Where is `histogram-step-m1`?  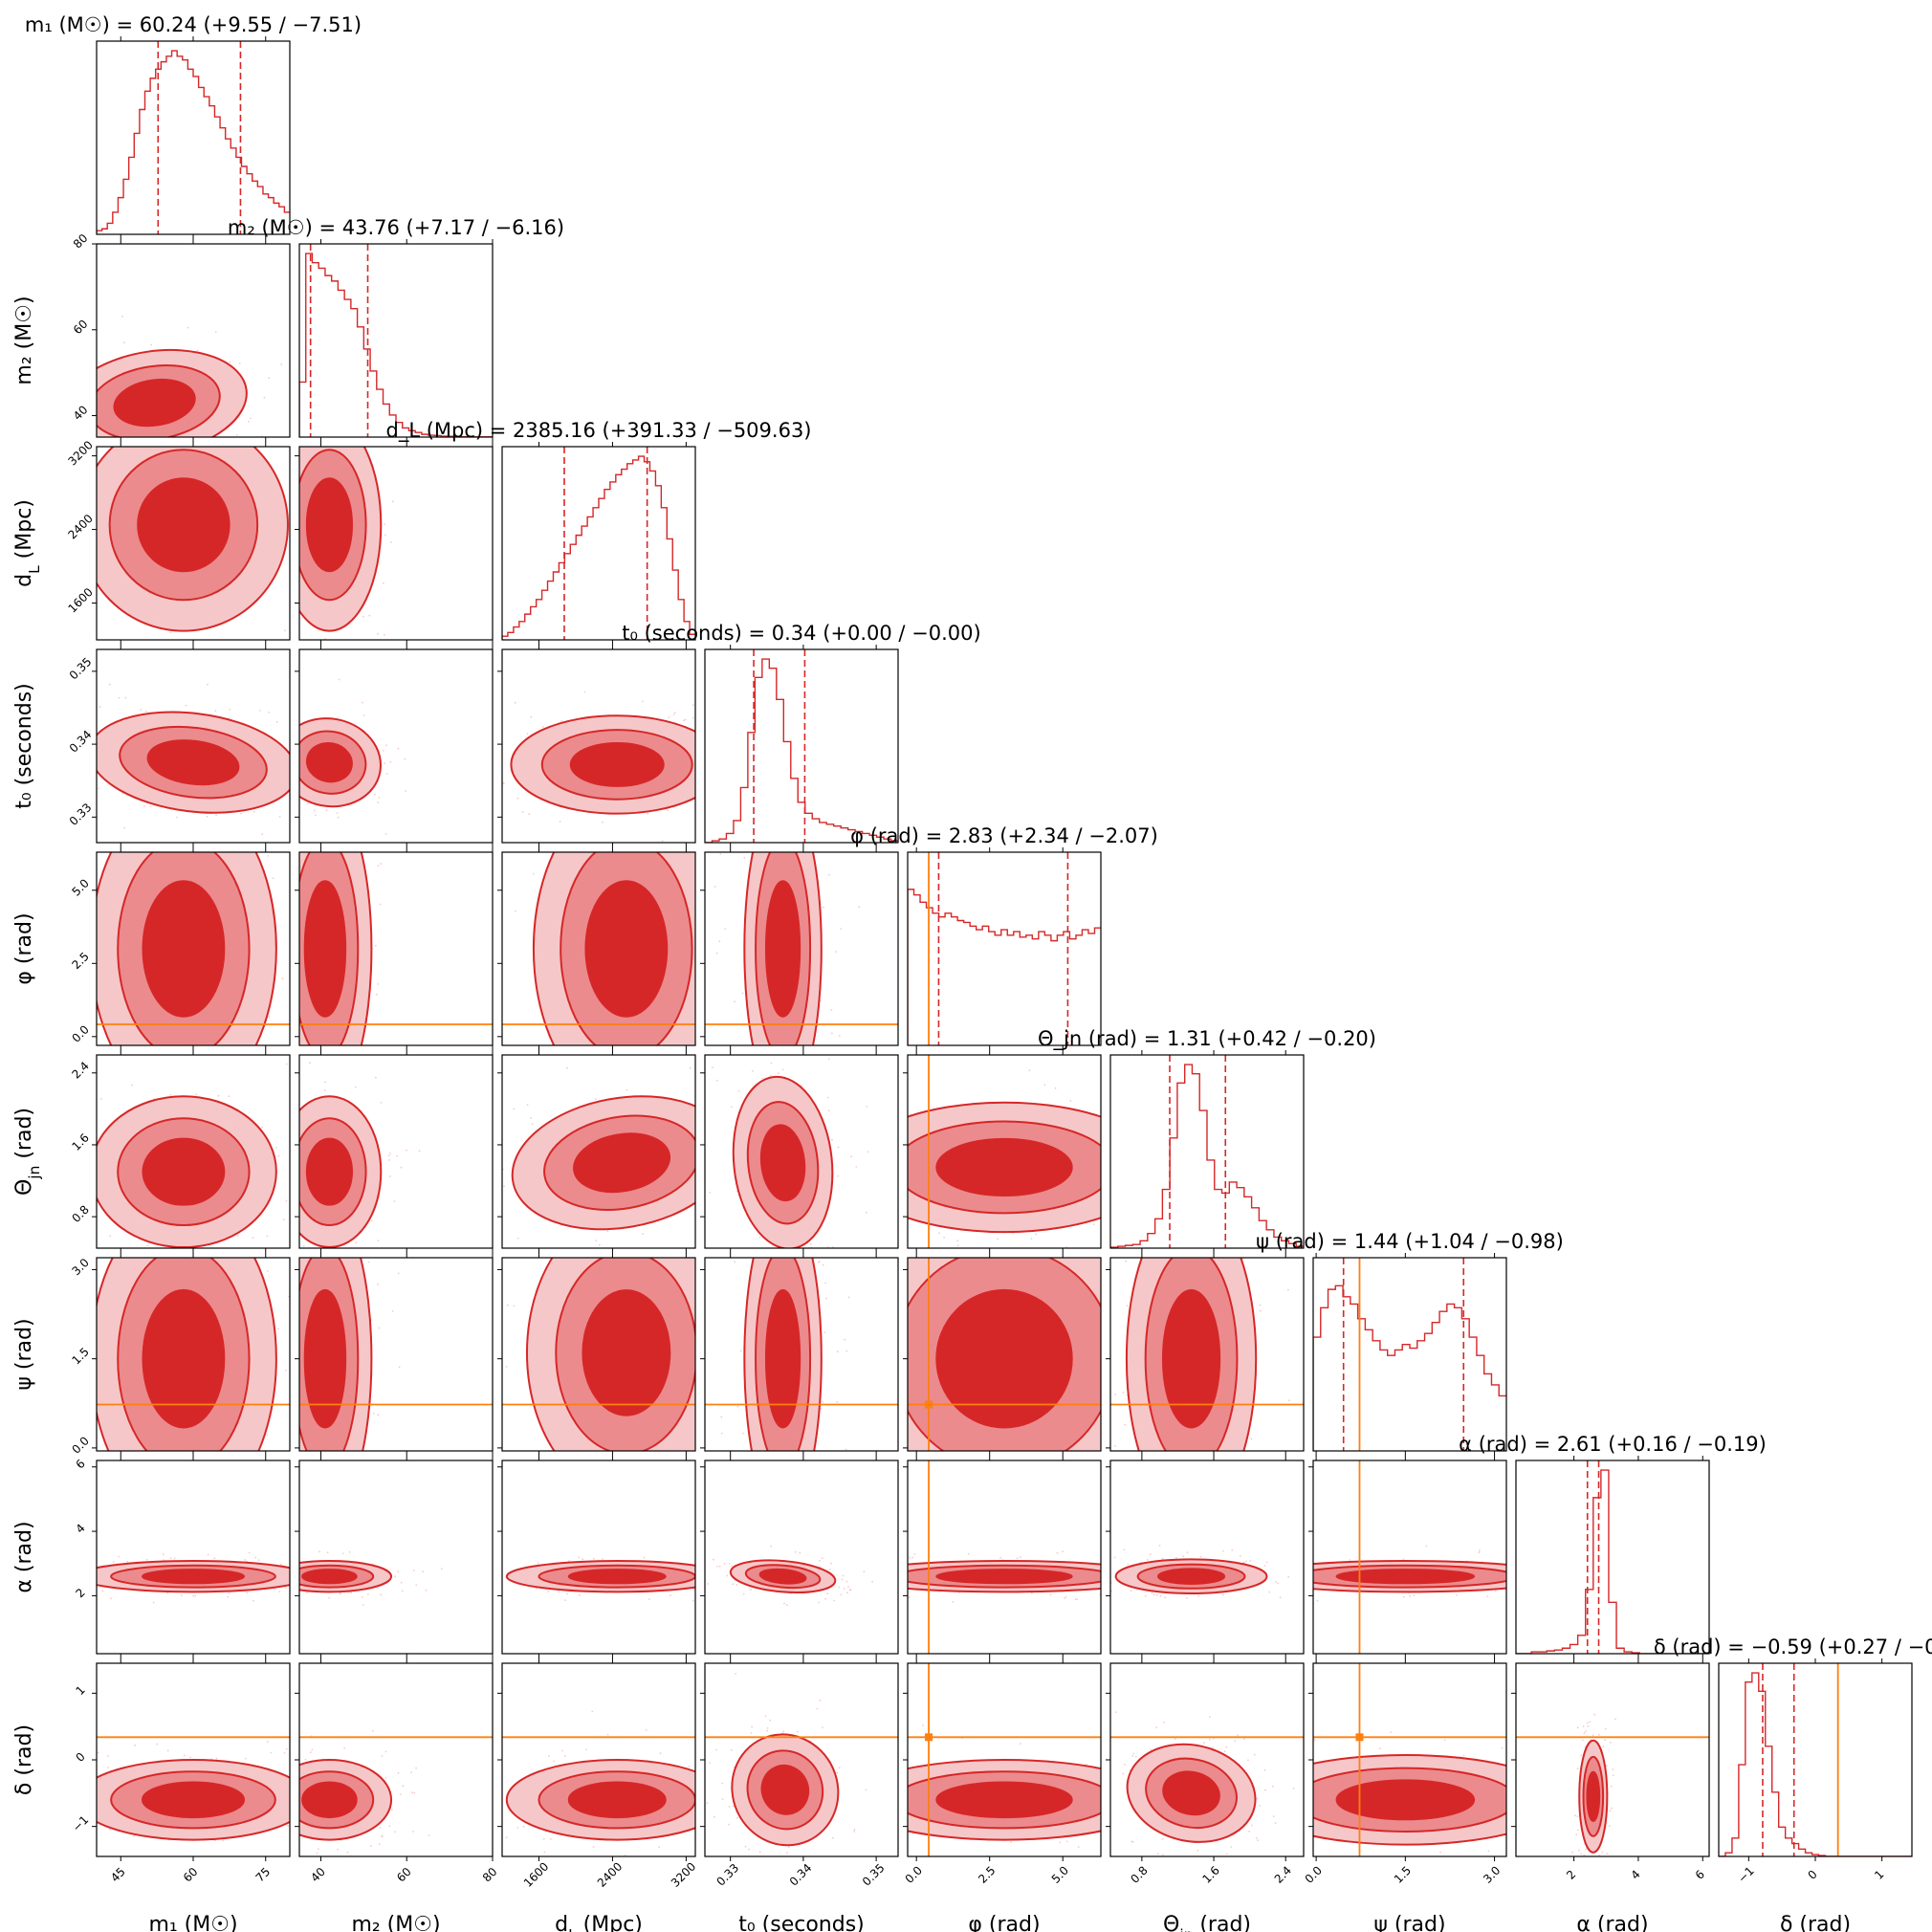
histogram-step-m1 is located at coordinates (193, 142).